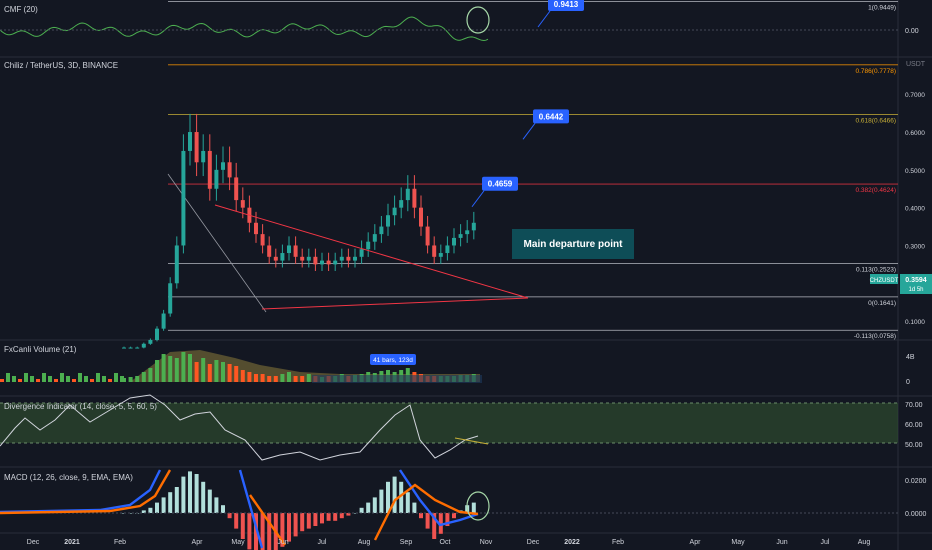 The image size is (932, 550). What do you see at coordinates (912, 31) in the screenshot?
I see `cmf-axis-value: 0.00` at bounding box center [912, 31].